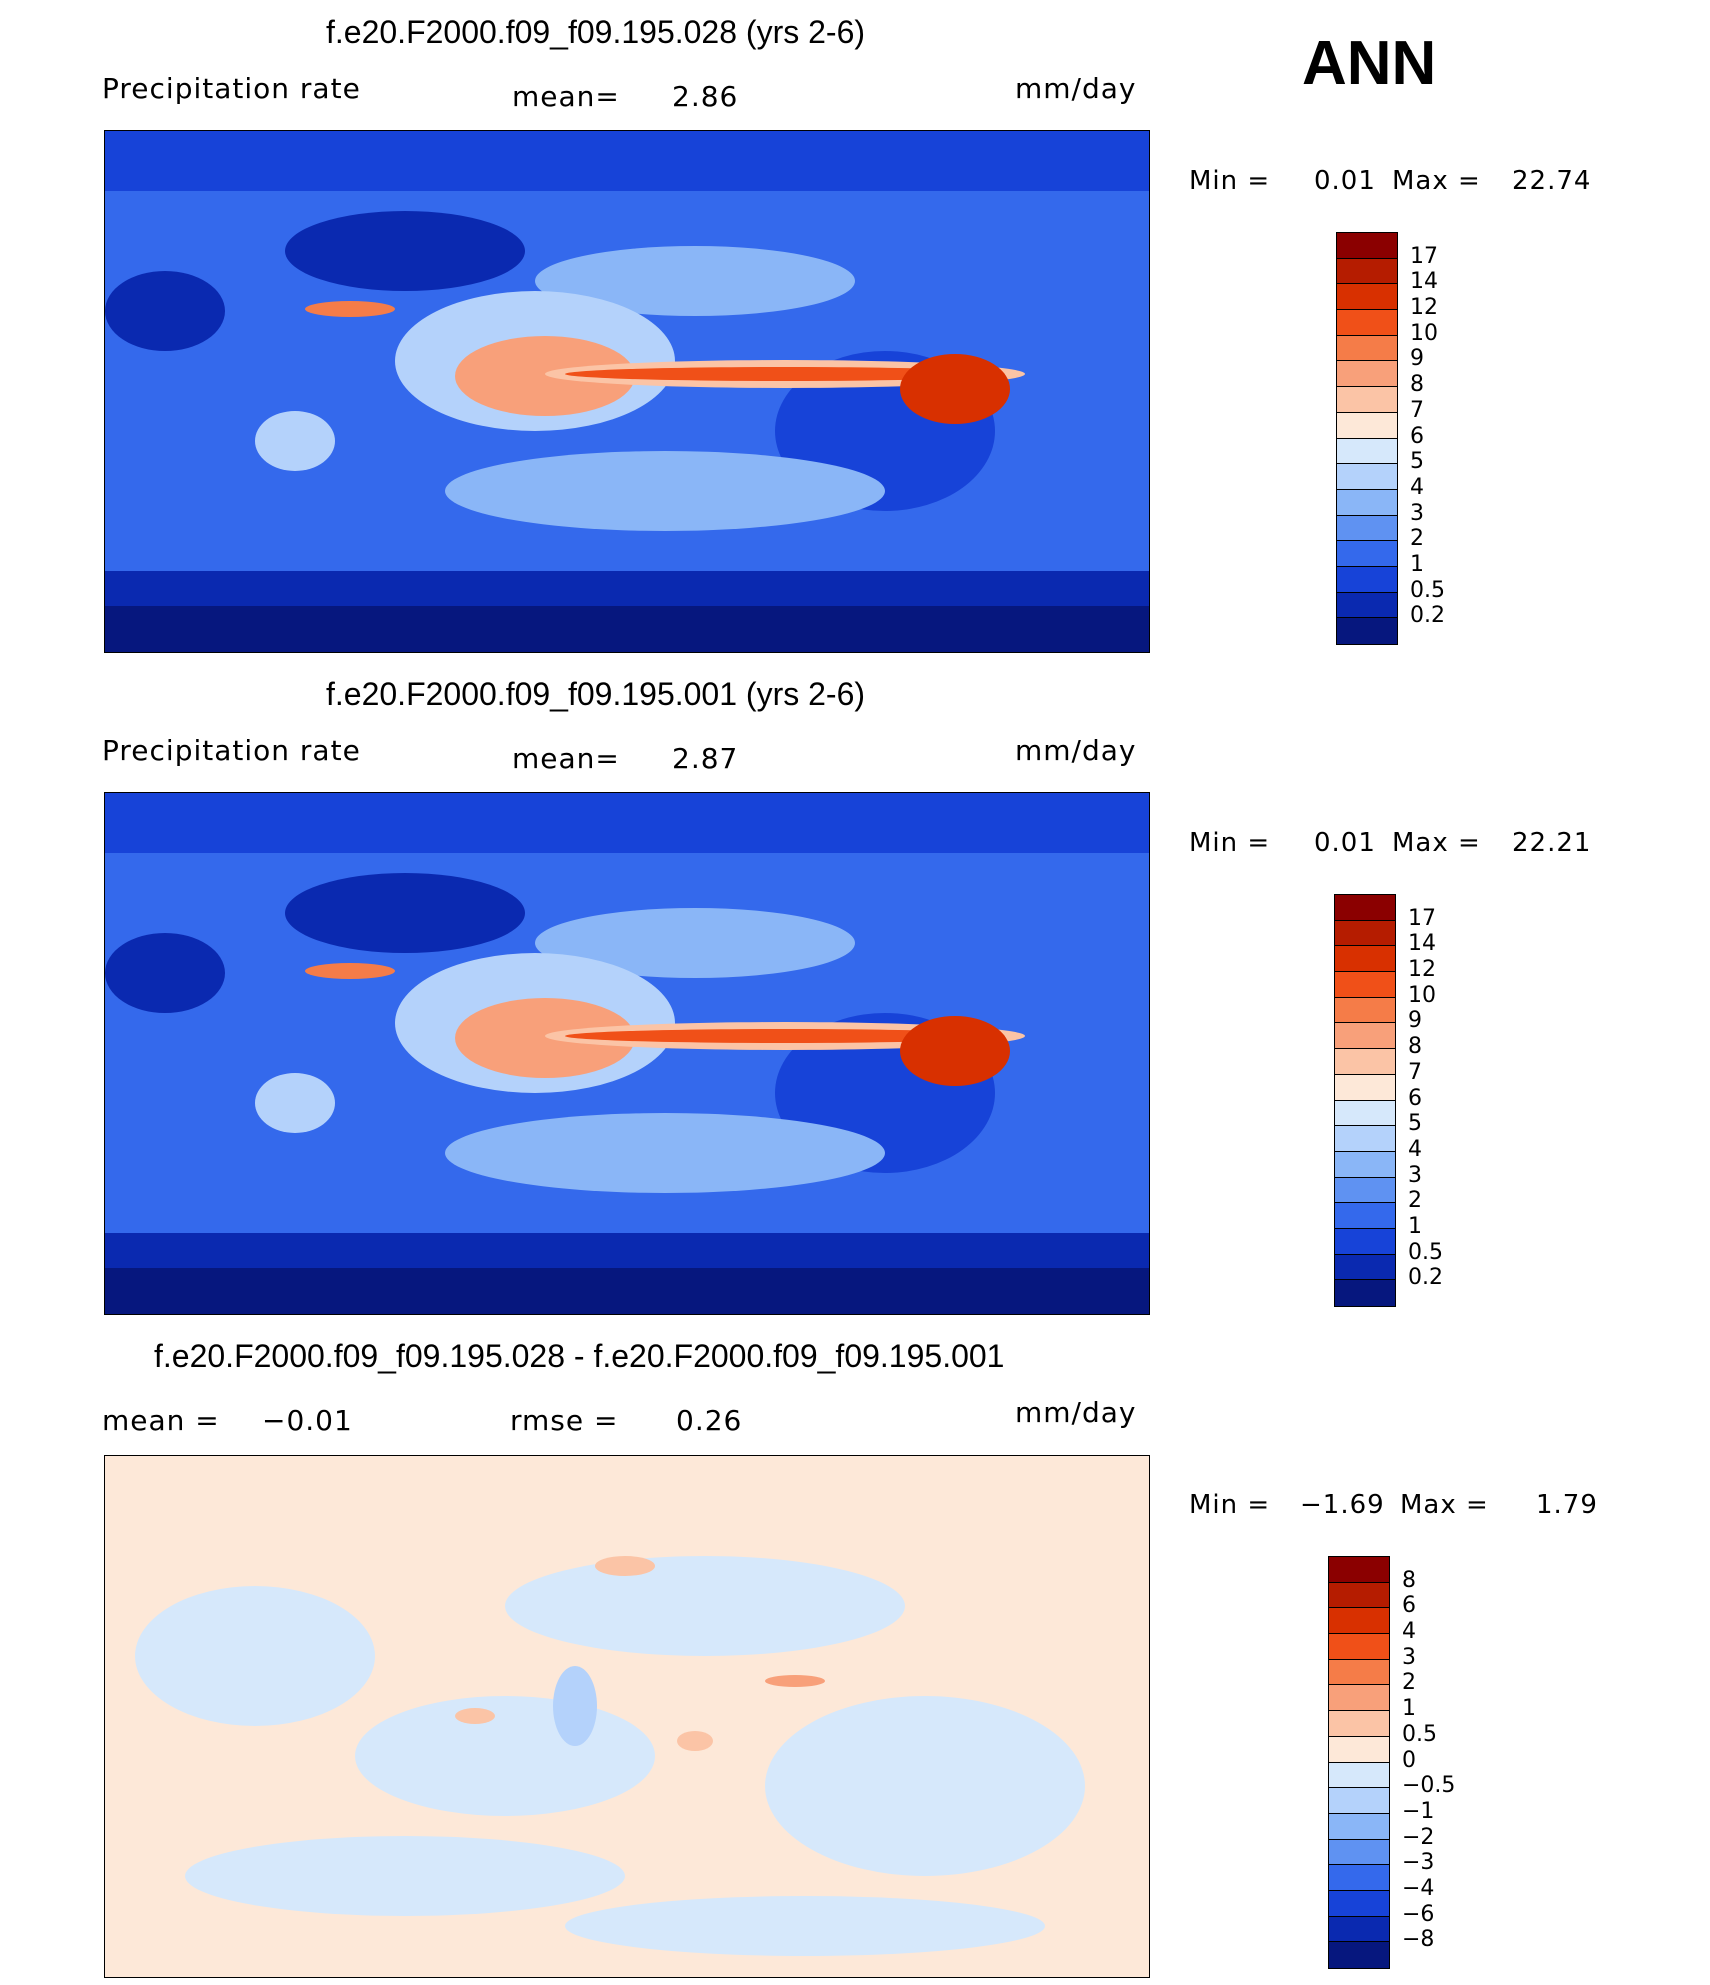 The width and height of the screenshot is (1710, 1985). I want to click on panel1-min-label: Min =, so click(1230, 181).